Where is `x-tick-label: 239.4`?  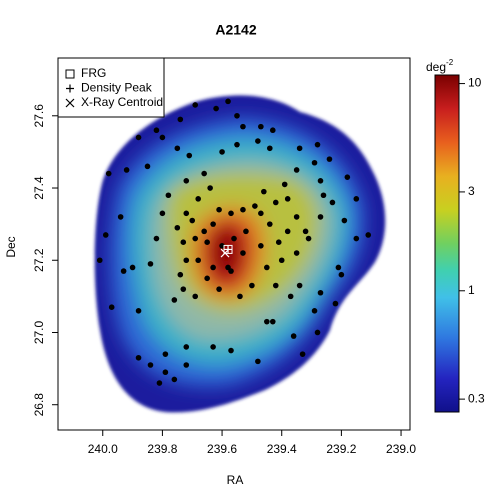 x-tick-label: 239.4 is located at coordinates (282, 449).